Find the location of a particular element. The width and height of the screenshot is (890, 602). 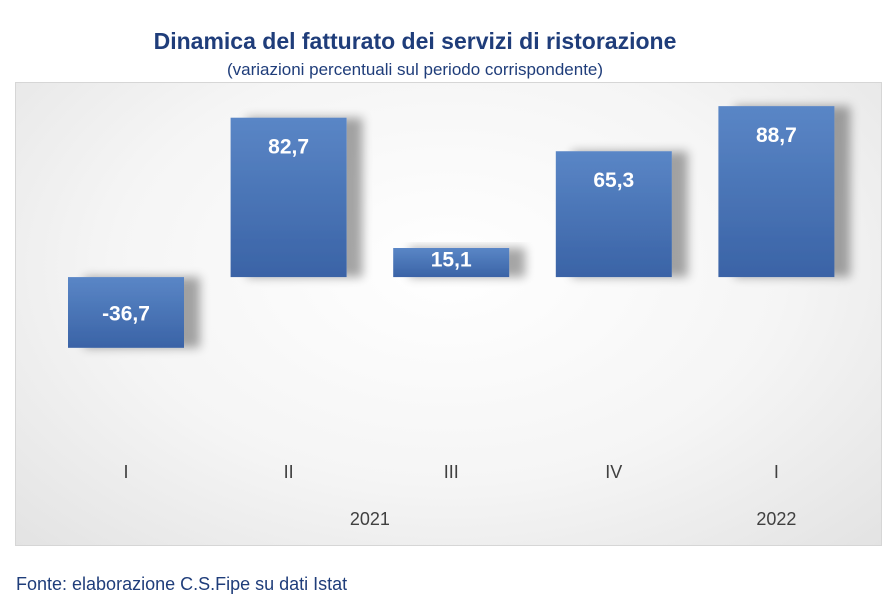

category-label-3: IV is located at coordinates (613, 472).